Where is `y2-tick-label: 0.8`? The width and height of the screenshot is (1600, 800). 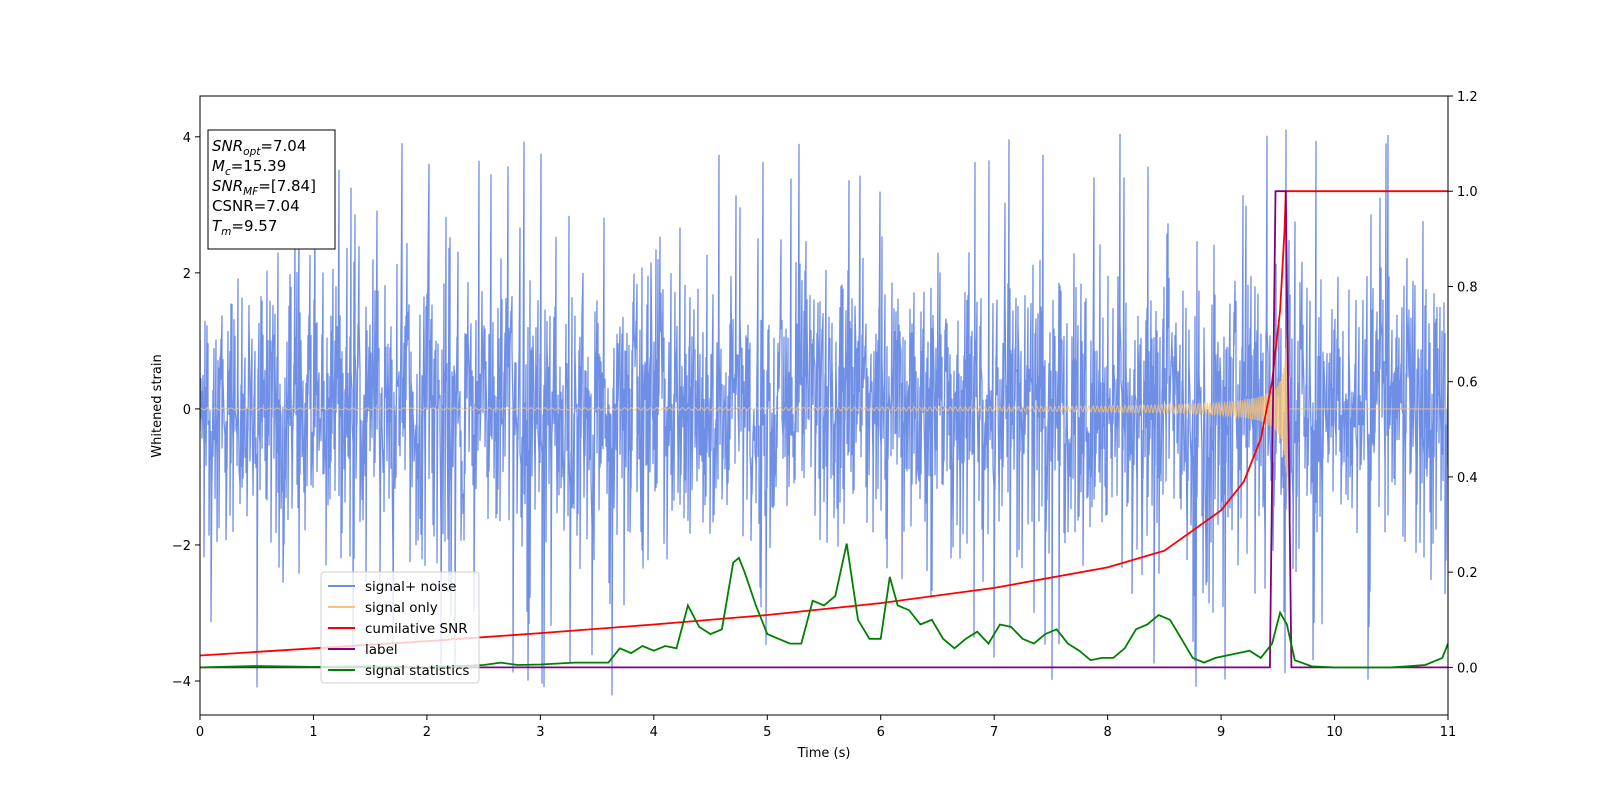
y2-tick-label: 0.8 is located at coordinates (1467, 287).